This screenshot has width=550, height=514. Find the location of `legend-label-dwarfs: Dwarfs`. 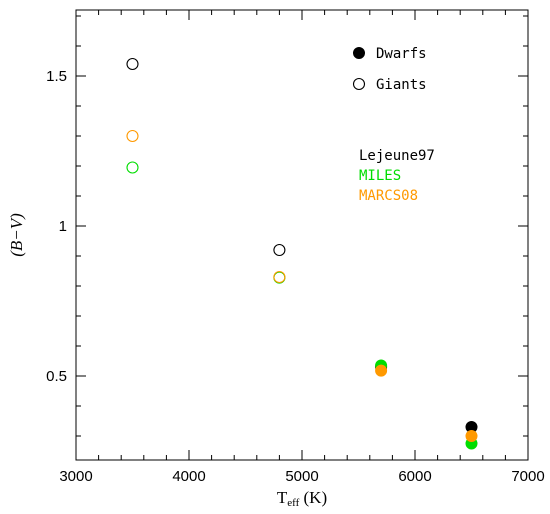

legend-label-dwarfs: Dwarfs is located at coordinates (401, 54).